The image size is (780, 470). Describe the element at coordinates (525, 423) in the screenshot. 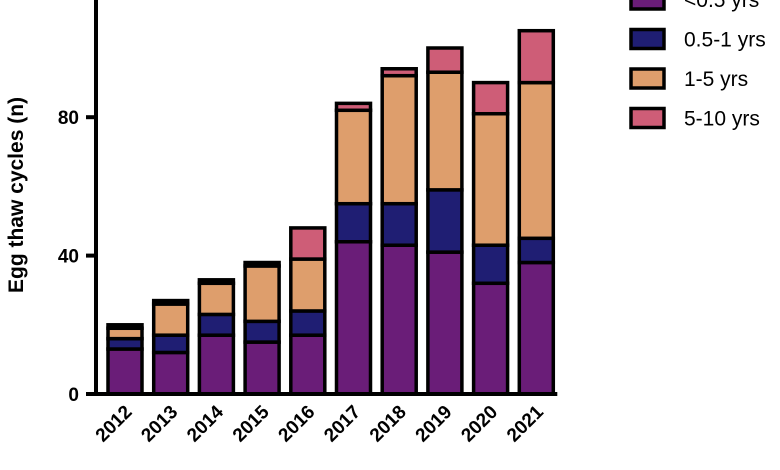

I see `x-tick-label: 2021` at that location.